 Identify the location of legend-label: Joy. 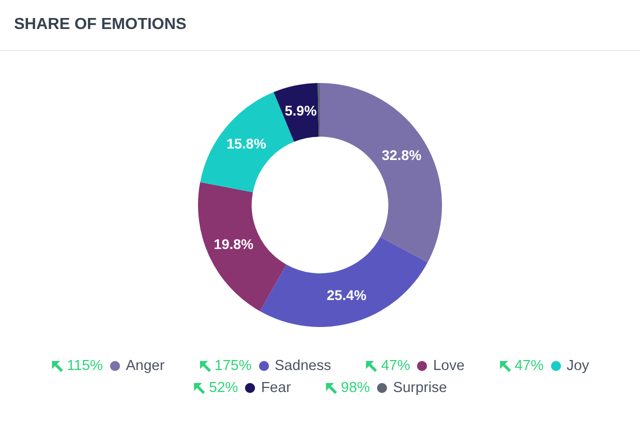
(578, 366).